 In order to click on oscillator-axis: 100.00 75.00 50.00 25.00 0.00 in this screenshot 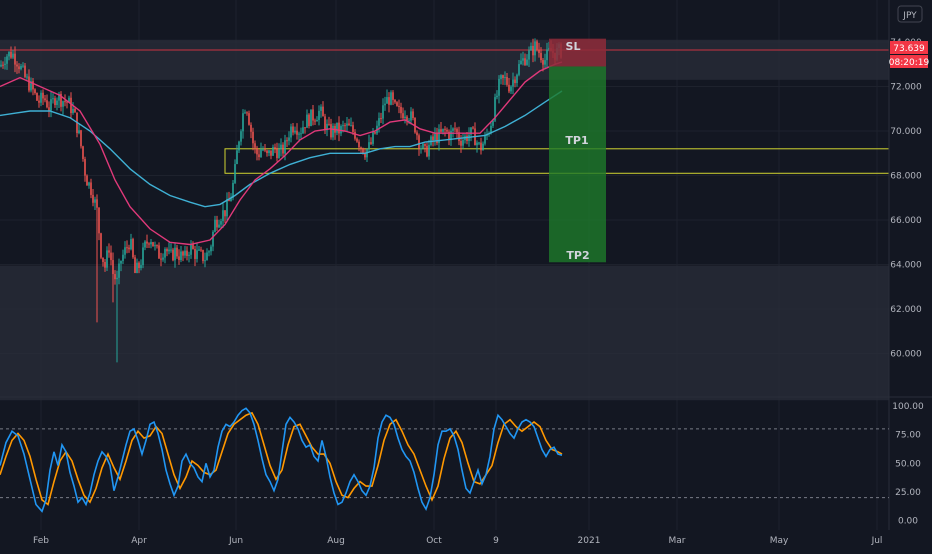, I will do `click(908, 464)`.